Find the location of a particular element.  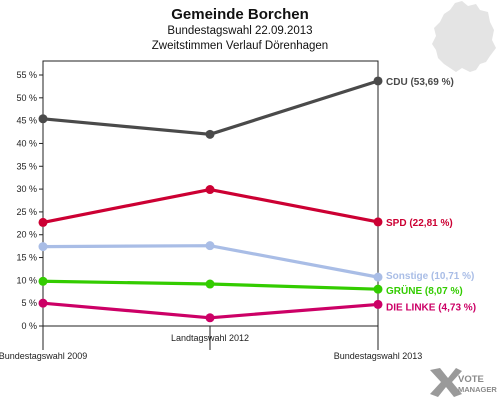

x-mark-icon is located at coordinates (446, 382).